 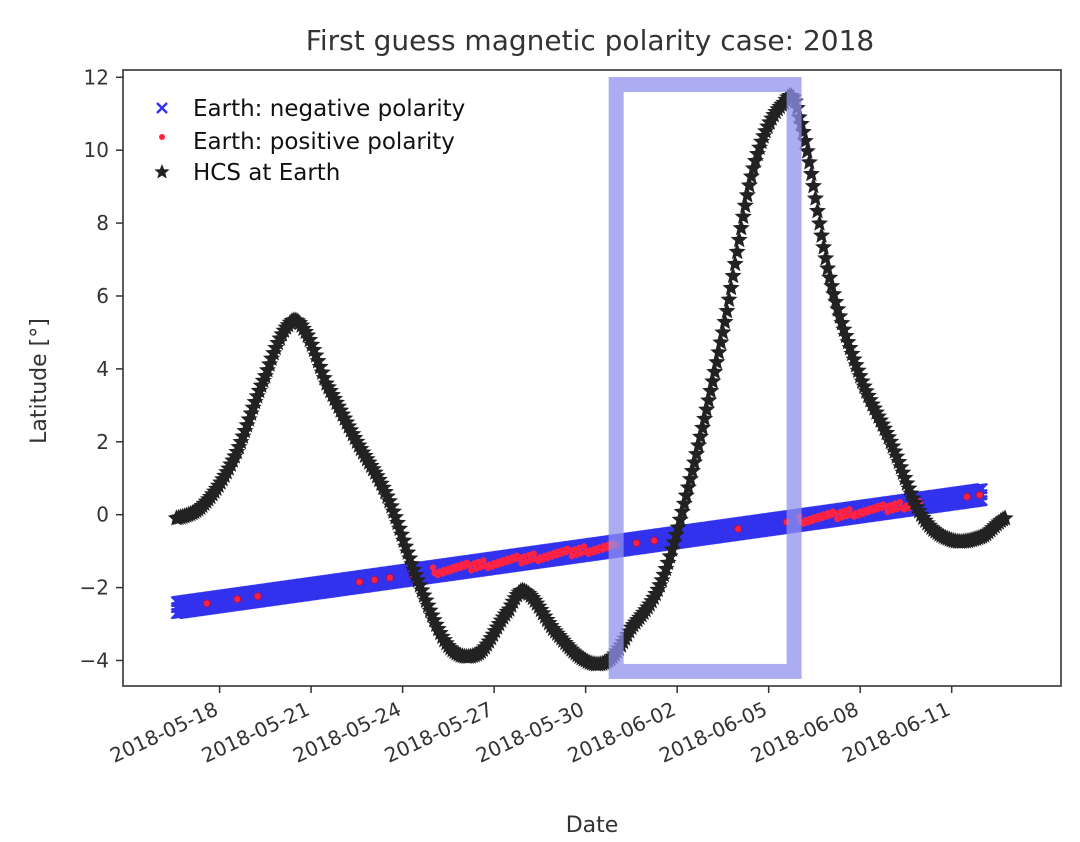 What do you see at coordinates (590, 40) in the screenshot?
I see `chart-title: First guess magnetic polarity case: 2018` at bounding box center [590, 40].